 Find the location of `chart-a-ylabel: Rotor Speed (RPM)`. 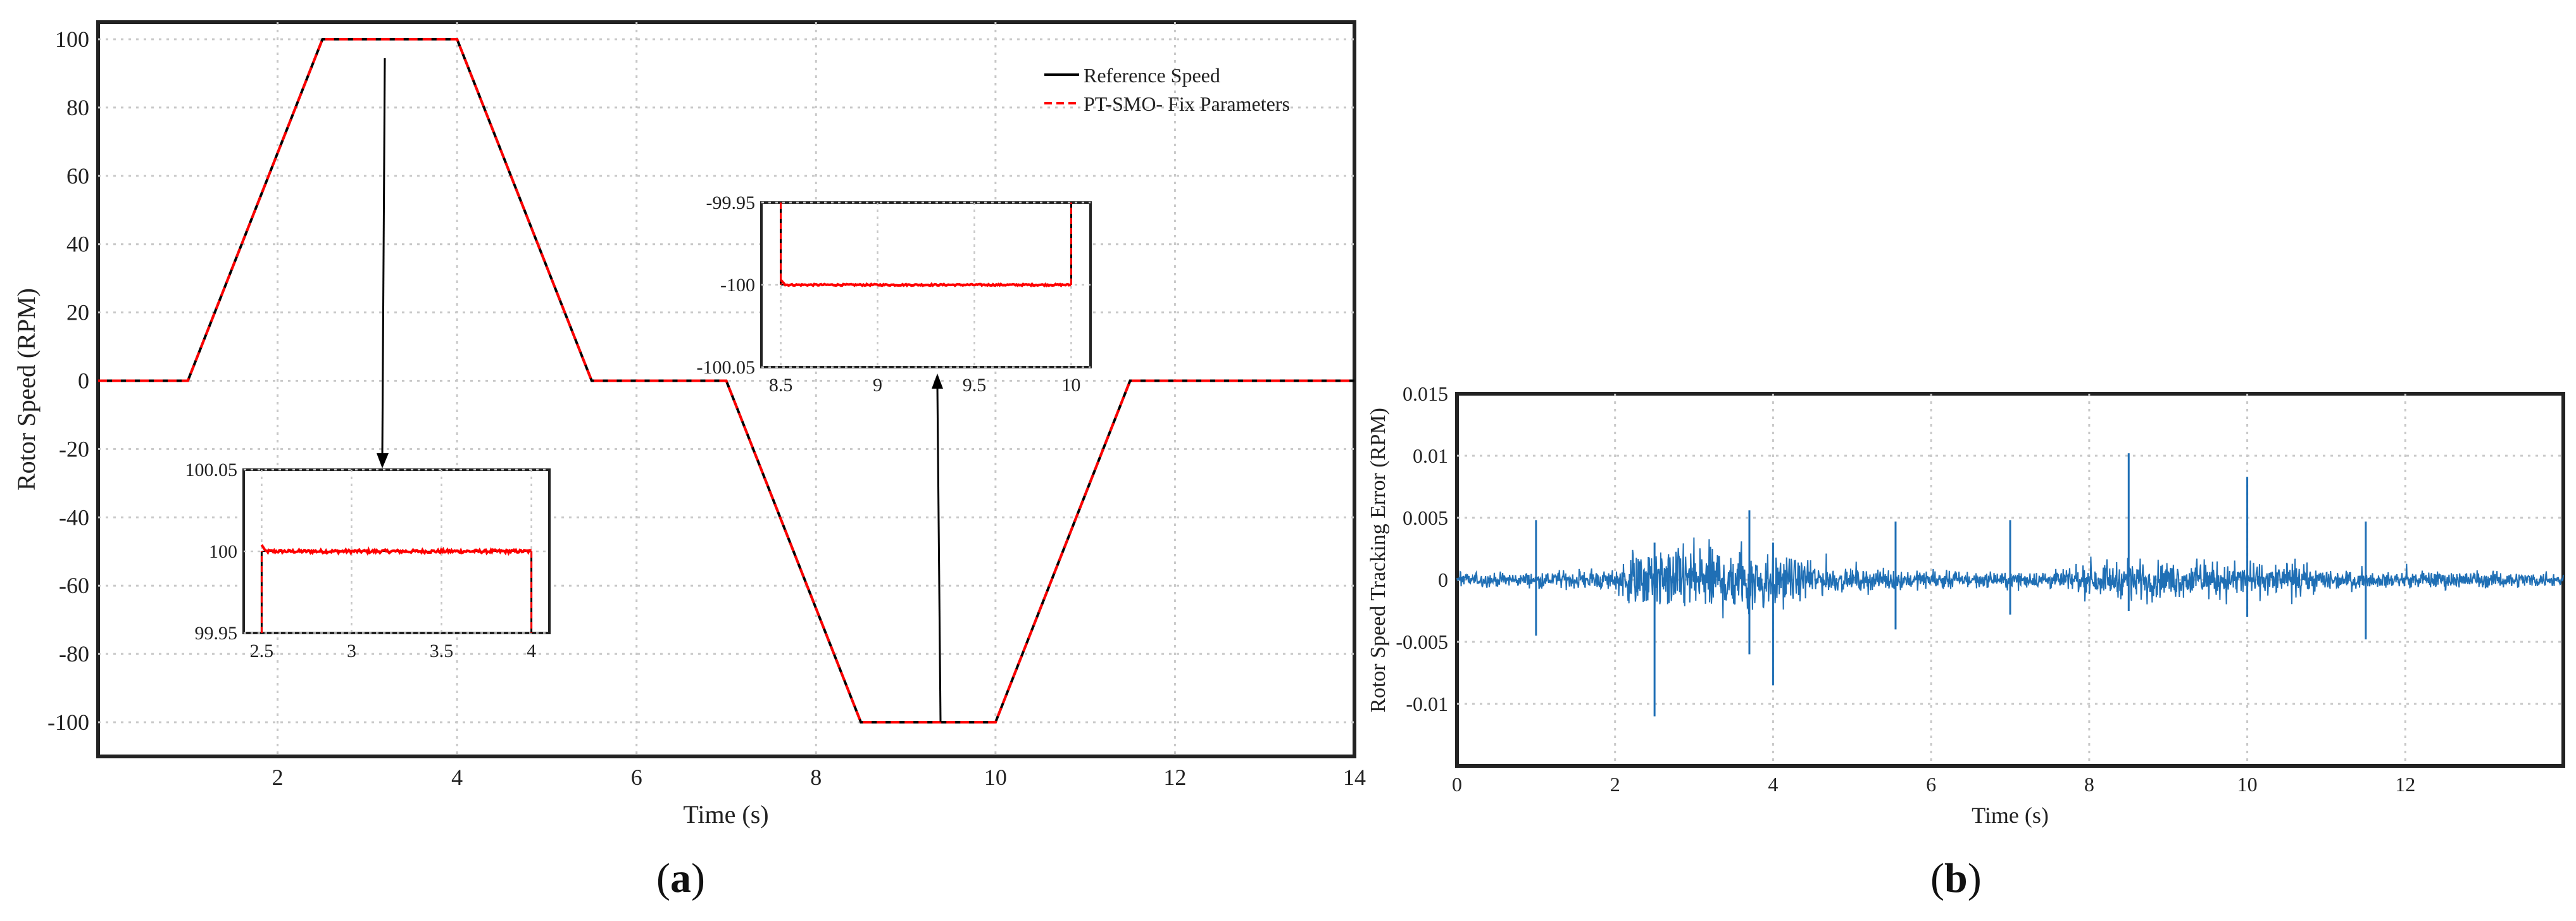

chart-a-ylabel: Rotor Speed (RPM) is located at coordinates (26, 389).